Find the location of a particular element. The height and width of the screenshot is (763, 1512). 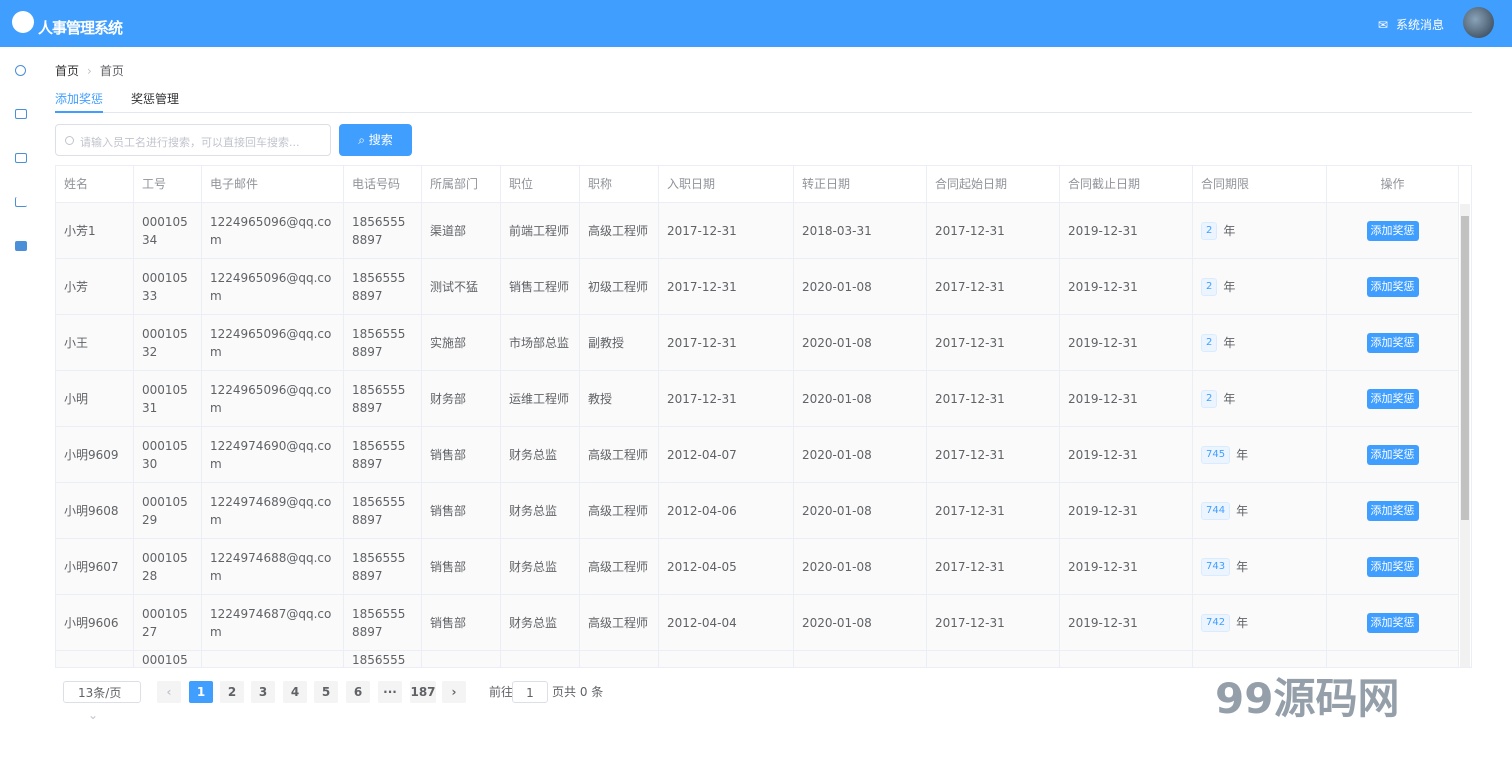

column-header: 所属部门 is located at coordinates (461, 184).